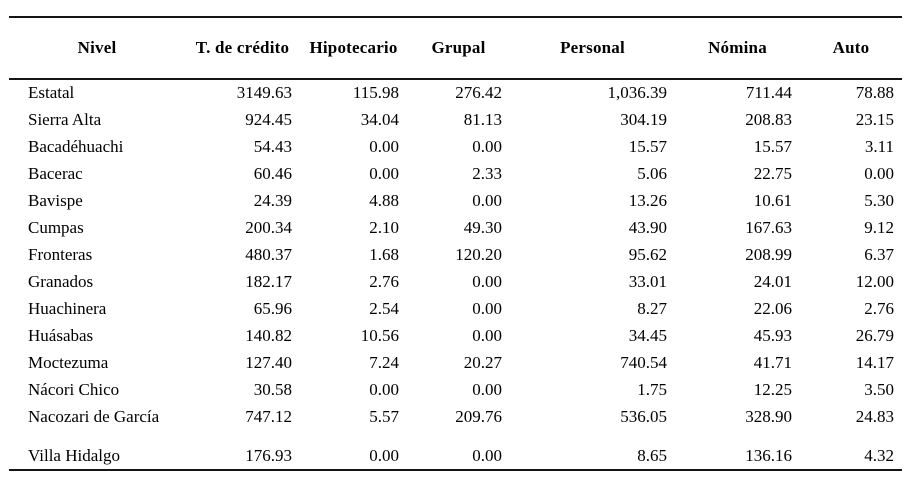 The height and width of the screenshot is (493, 911). Describe the element at coordinates (768, 119) in the screenshot. I see `cell-value: 208.83` at that location.